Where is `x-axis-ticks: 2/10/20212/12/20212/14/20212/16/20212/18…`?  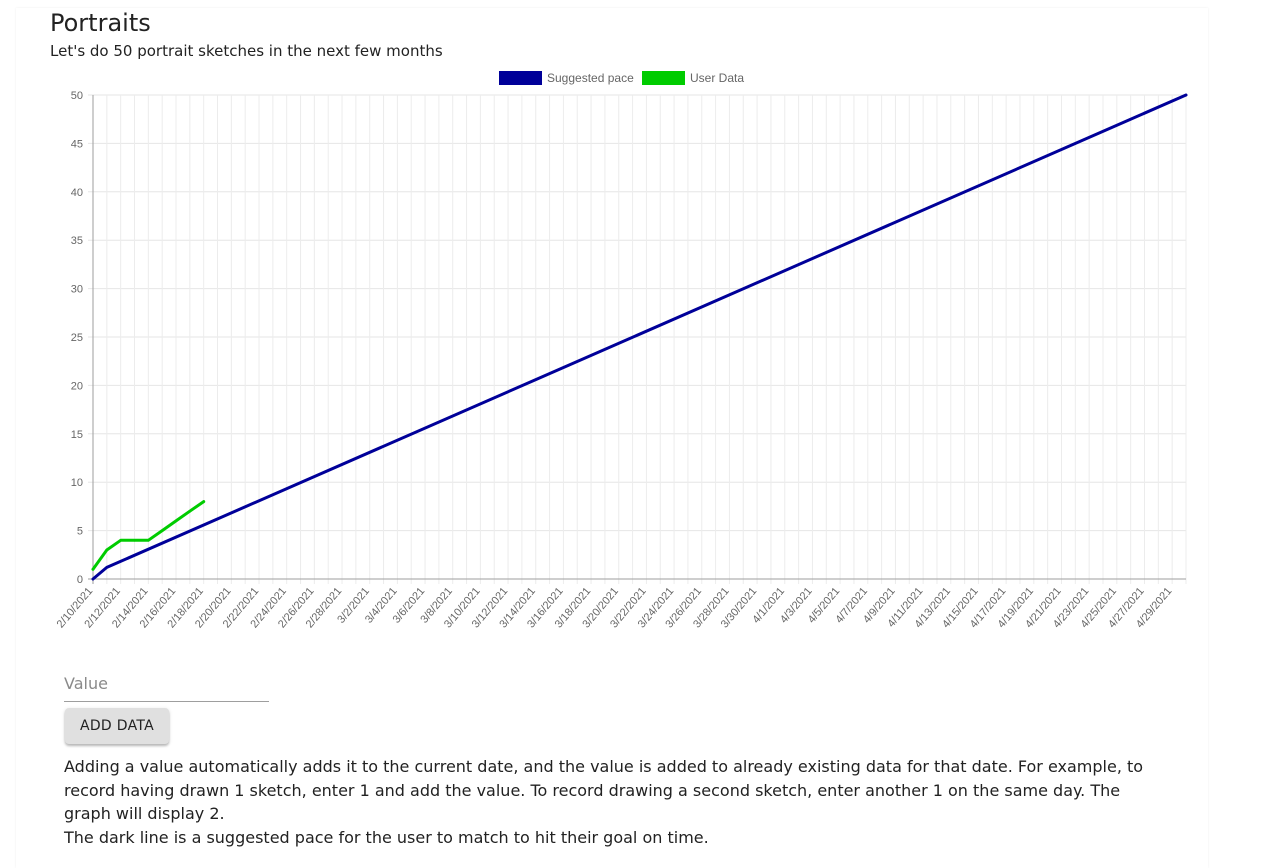 x-axis-ticks: 2/10/20212/12/20212/14/20212/16/20212/18… is located at coordinates (615, 607).